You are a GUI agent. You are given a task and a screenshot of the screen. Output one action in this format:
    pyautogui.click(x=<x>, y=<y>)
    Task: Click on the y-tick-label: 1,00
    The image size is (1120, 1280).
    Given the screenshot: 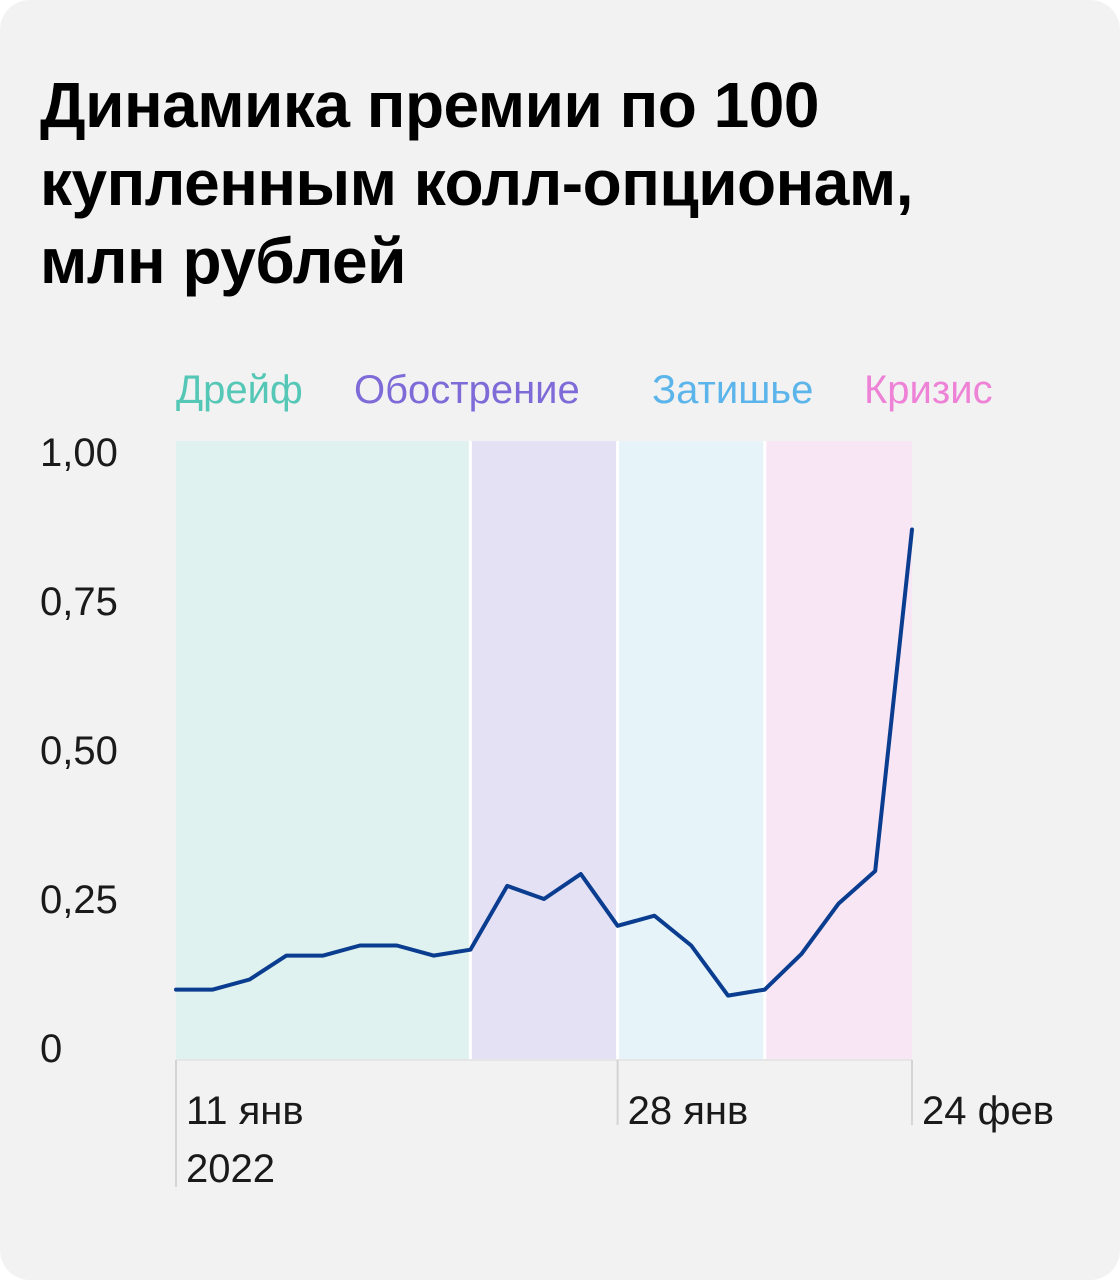 What is the action you would take?
    pyautogui.click(x=79, y=453)
    